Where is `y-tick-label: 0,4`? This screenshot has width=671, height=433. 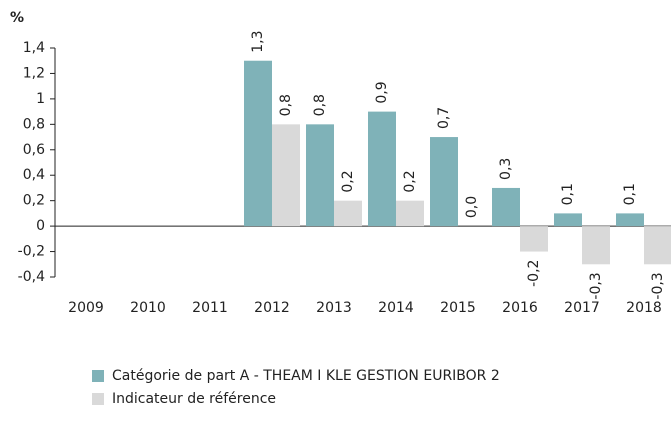
y-tick-label: 0,4 is located at coordinates (34, 175).